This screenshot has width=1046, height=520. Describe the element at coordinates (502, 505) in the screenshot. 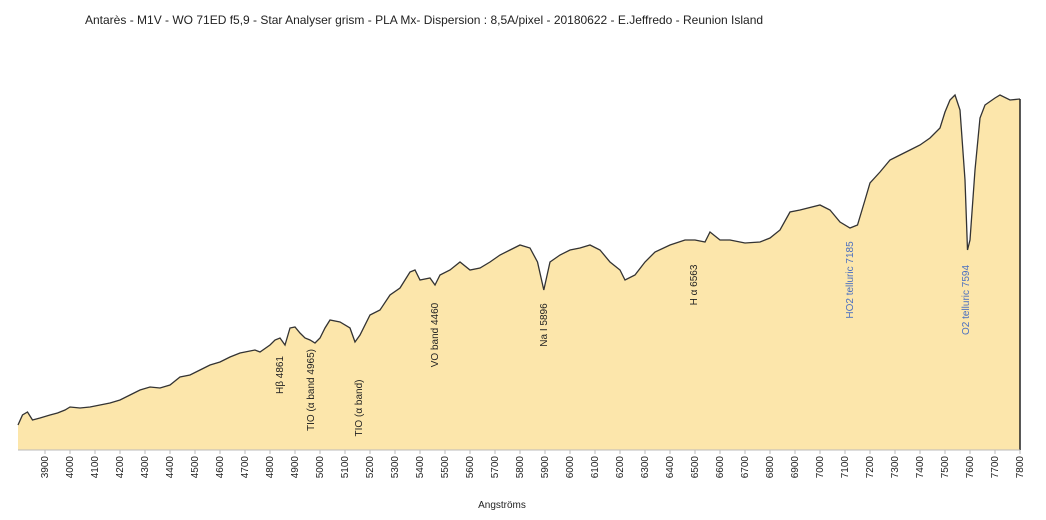

I see `x-axis-label: Angströms` at that location.